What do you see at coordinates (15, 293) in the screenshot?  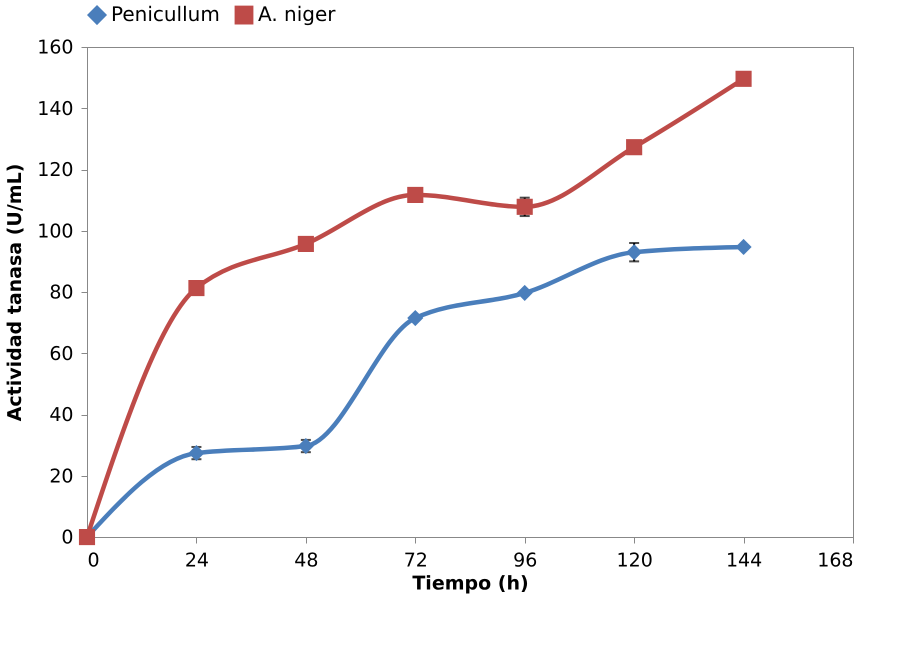 I see `y-axis-title: Actividad tanasa (U/mL)` at bounding box center [15, 293].